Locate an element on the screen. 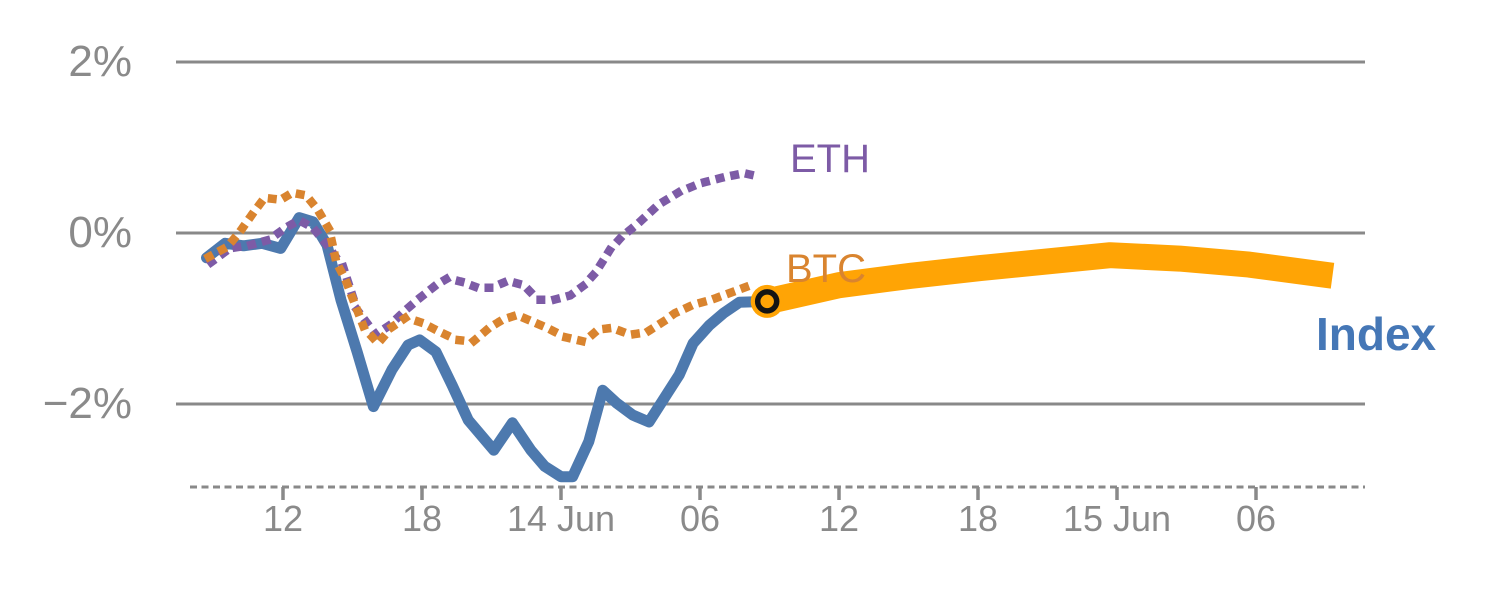 Image resolution: width=1500 pixels, height=600 pixels. btc-label: BTC is located at coordinates (826, 269).